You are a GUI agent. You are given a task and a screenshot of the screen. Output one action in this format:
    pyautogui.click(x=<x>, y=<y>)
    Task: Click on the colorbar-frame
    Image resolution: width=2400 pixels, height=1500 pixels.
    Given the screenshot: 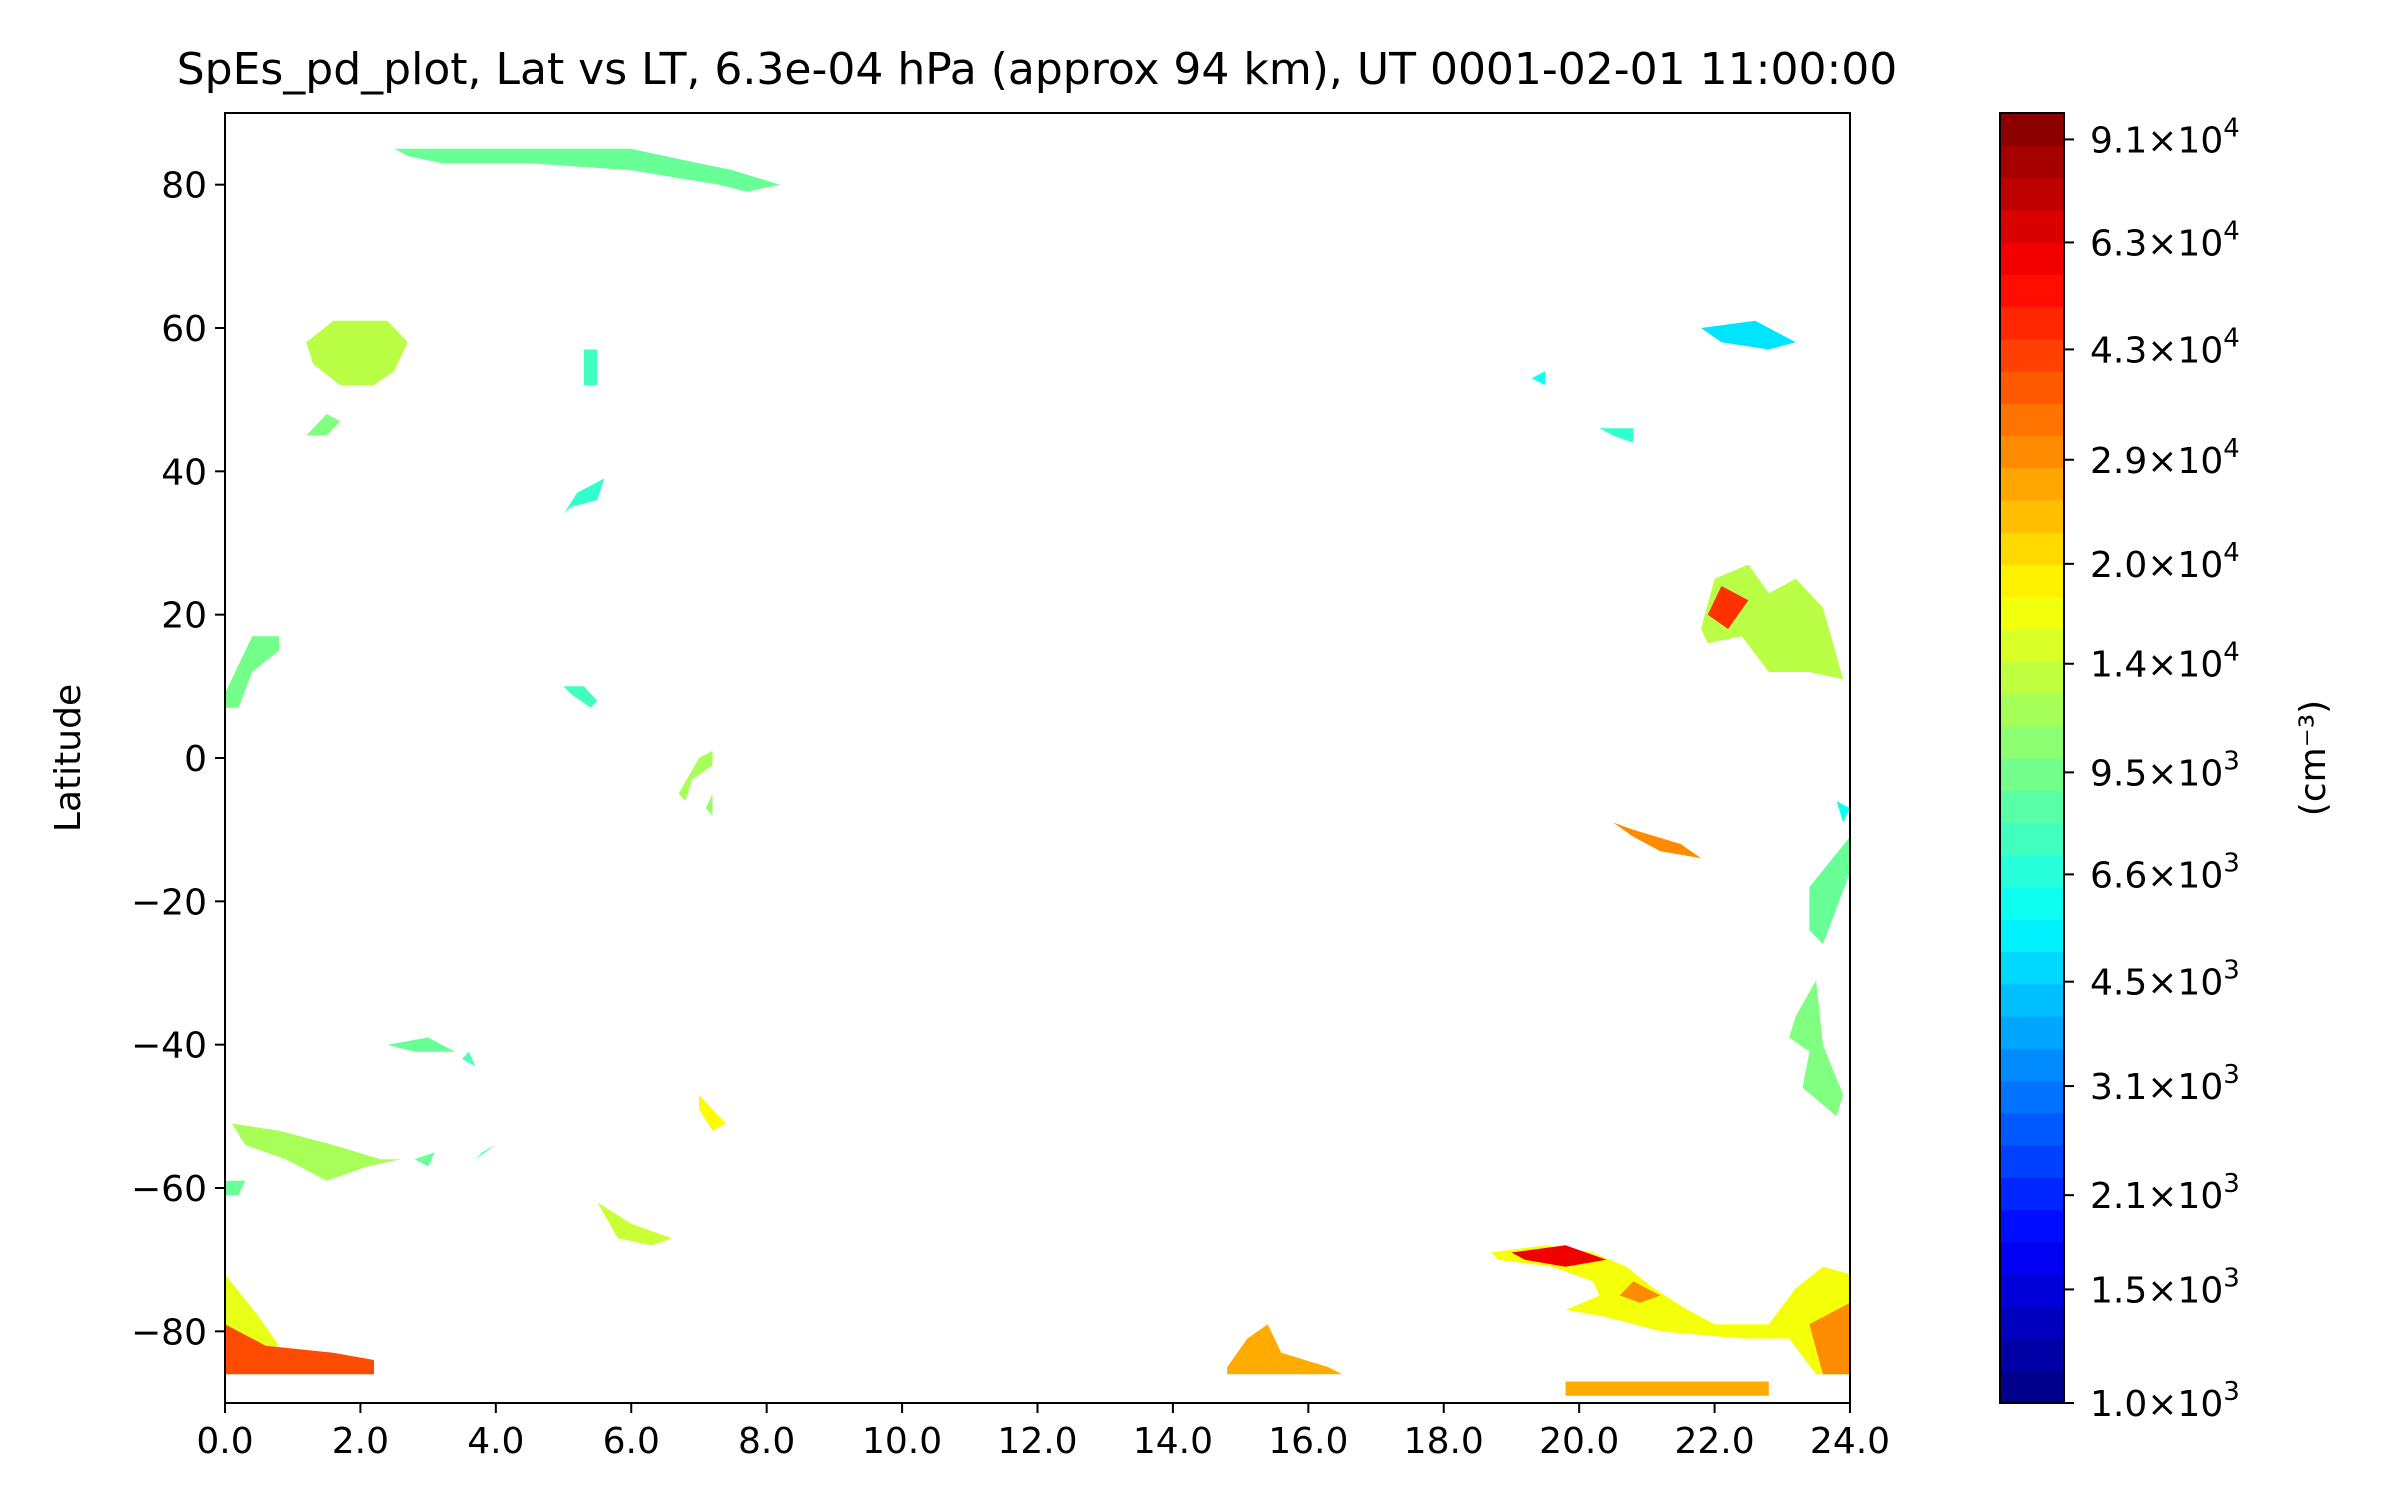 What is the action you would take?
    pyautogui.click(x=2032, y=758)
    